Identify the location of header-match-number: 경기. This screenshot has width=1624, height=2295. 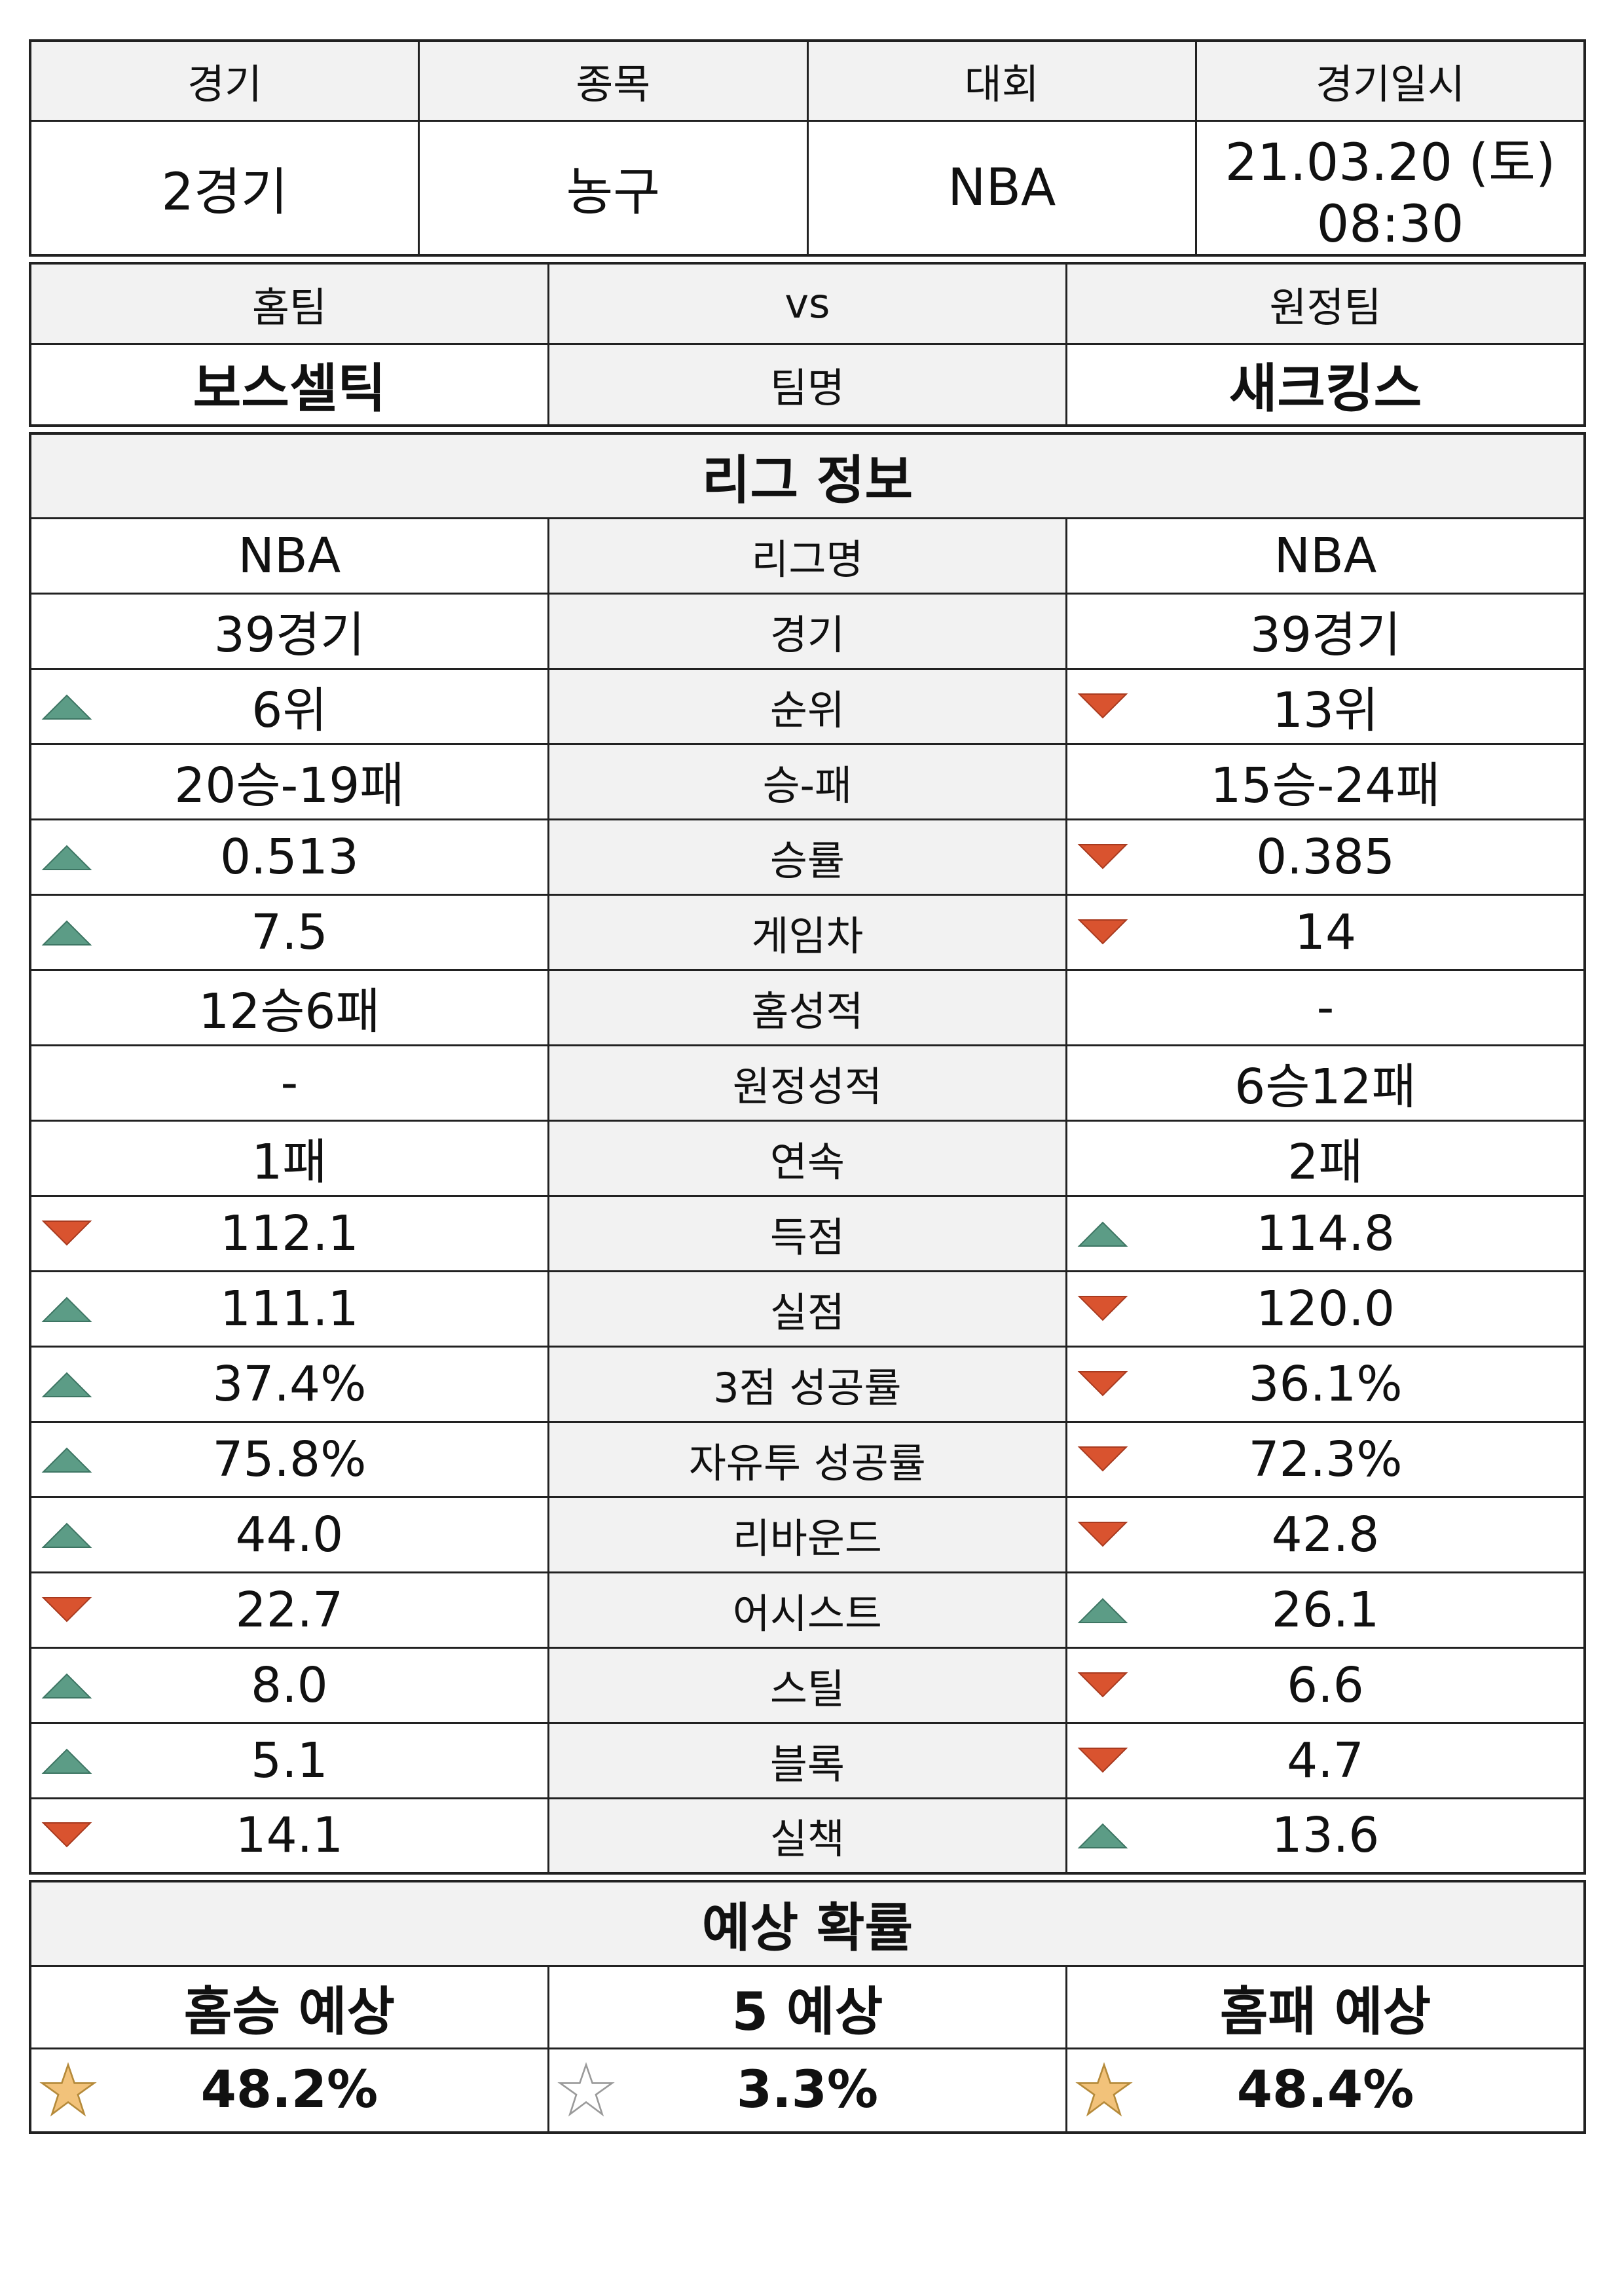
(224, 80).